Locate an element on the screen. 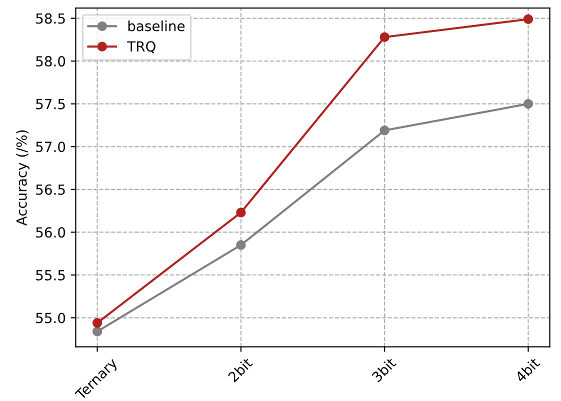  y-tick-label: 57.0 is located at coordinates (51, 147).